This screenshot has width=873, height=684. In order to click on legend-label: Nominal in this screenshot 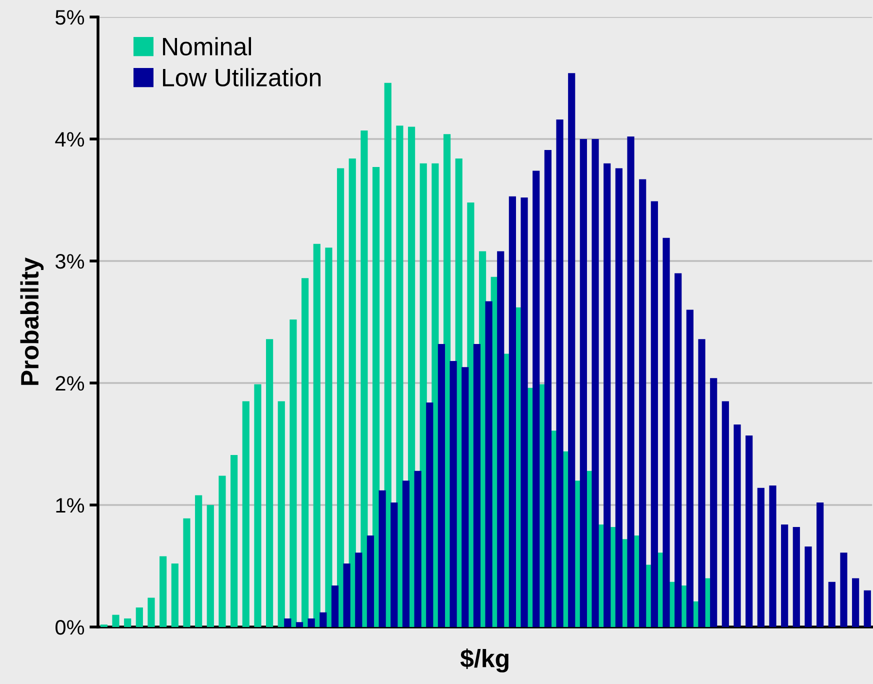, I will do `click(207, 46)`.